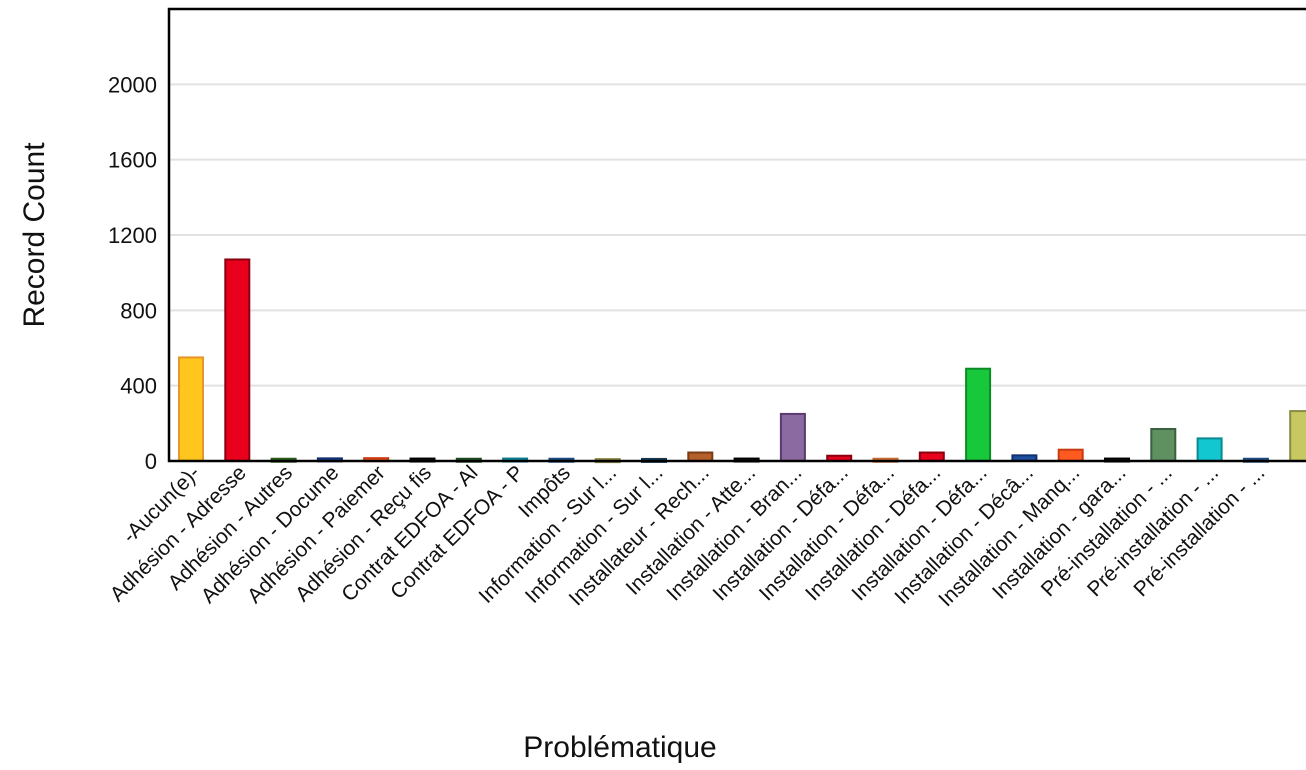 This screenshot has height=770, width=1306. What do you see at coordinates (138, 310) in the screenshot?
I see `y-tick-label: 800` at bounding box center [138, 310].